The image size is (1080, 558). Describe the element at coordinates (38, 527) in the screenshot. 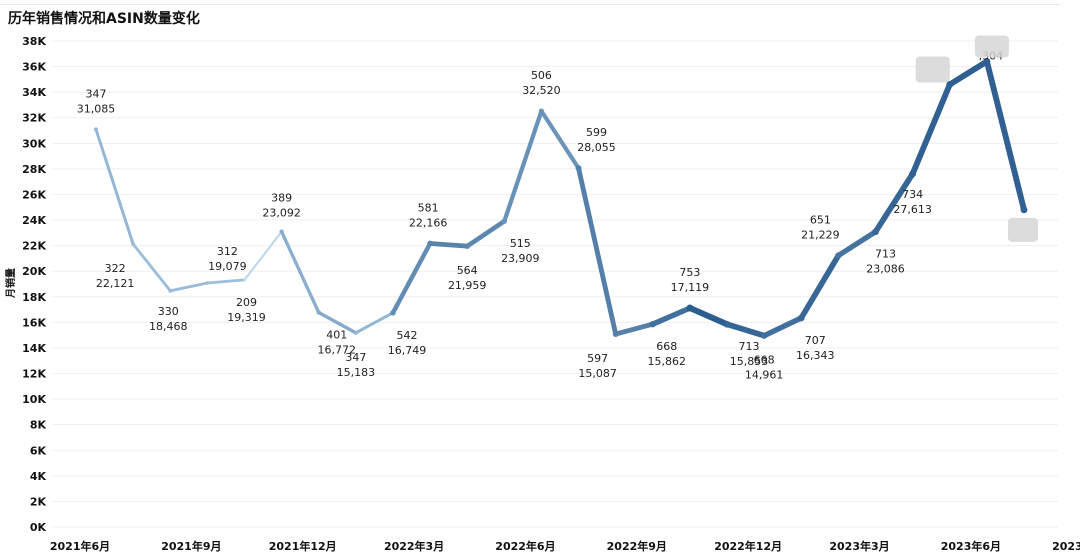

I see `y-tick-label: 0K` at that location.